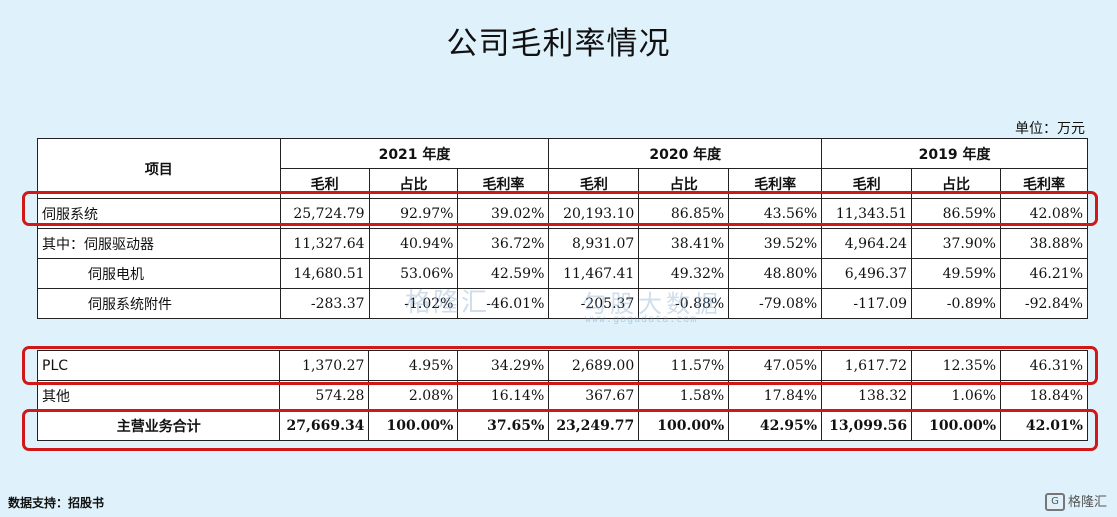  I want to click on table-cell: 23,249.77, so click(594, 425).